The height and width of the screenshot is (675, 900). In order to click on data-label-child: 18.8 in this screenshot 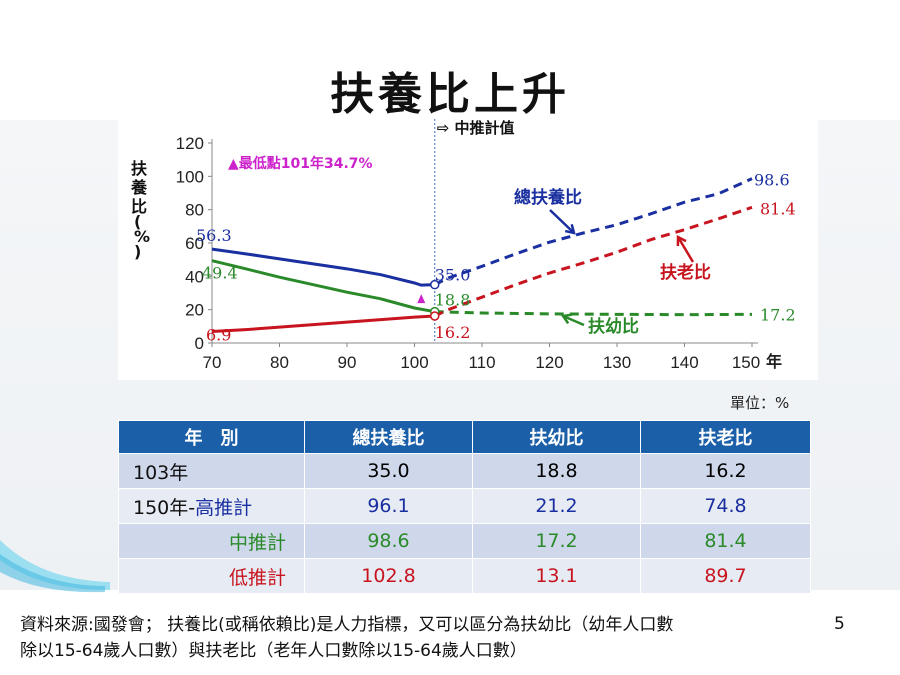, I will do `click(453, 300)`.